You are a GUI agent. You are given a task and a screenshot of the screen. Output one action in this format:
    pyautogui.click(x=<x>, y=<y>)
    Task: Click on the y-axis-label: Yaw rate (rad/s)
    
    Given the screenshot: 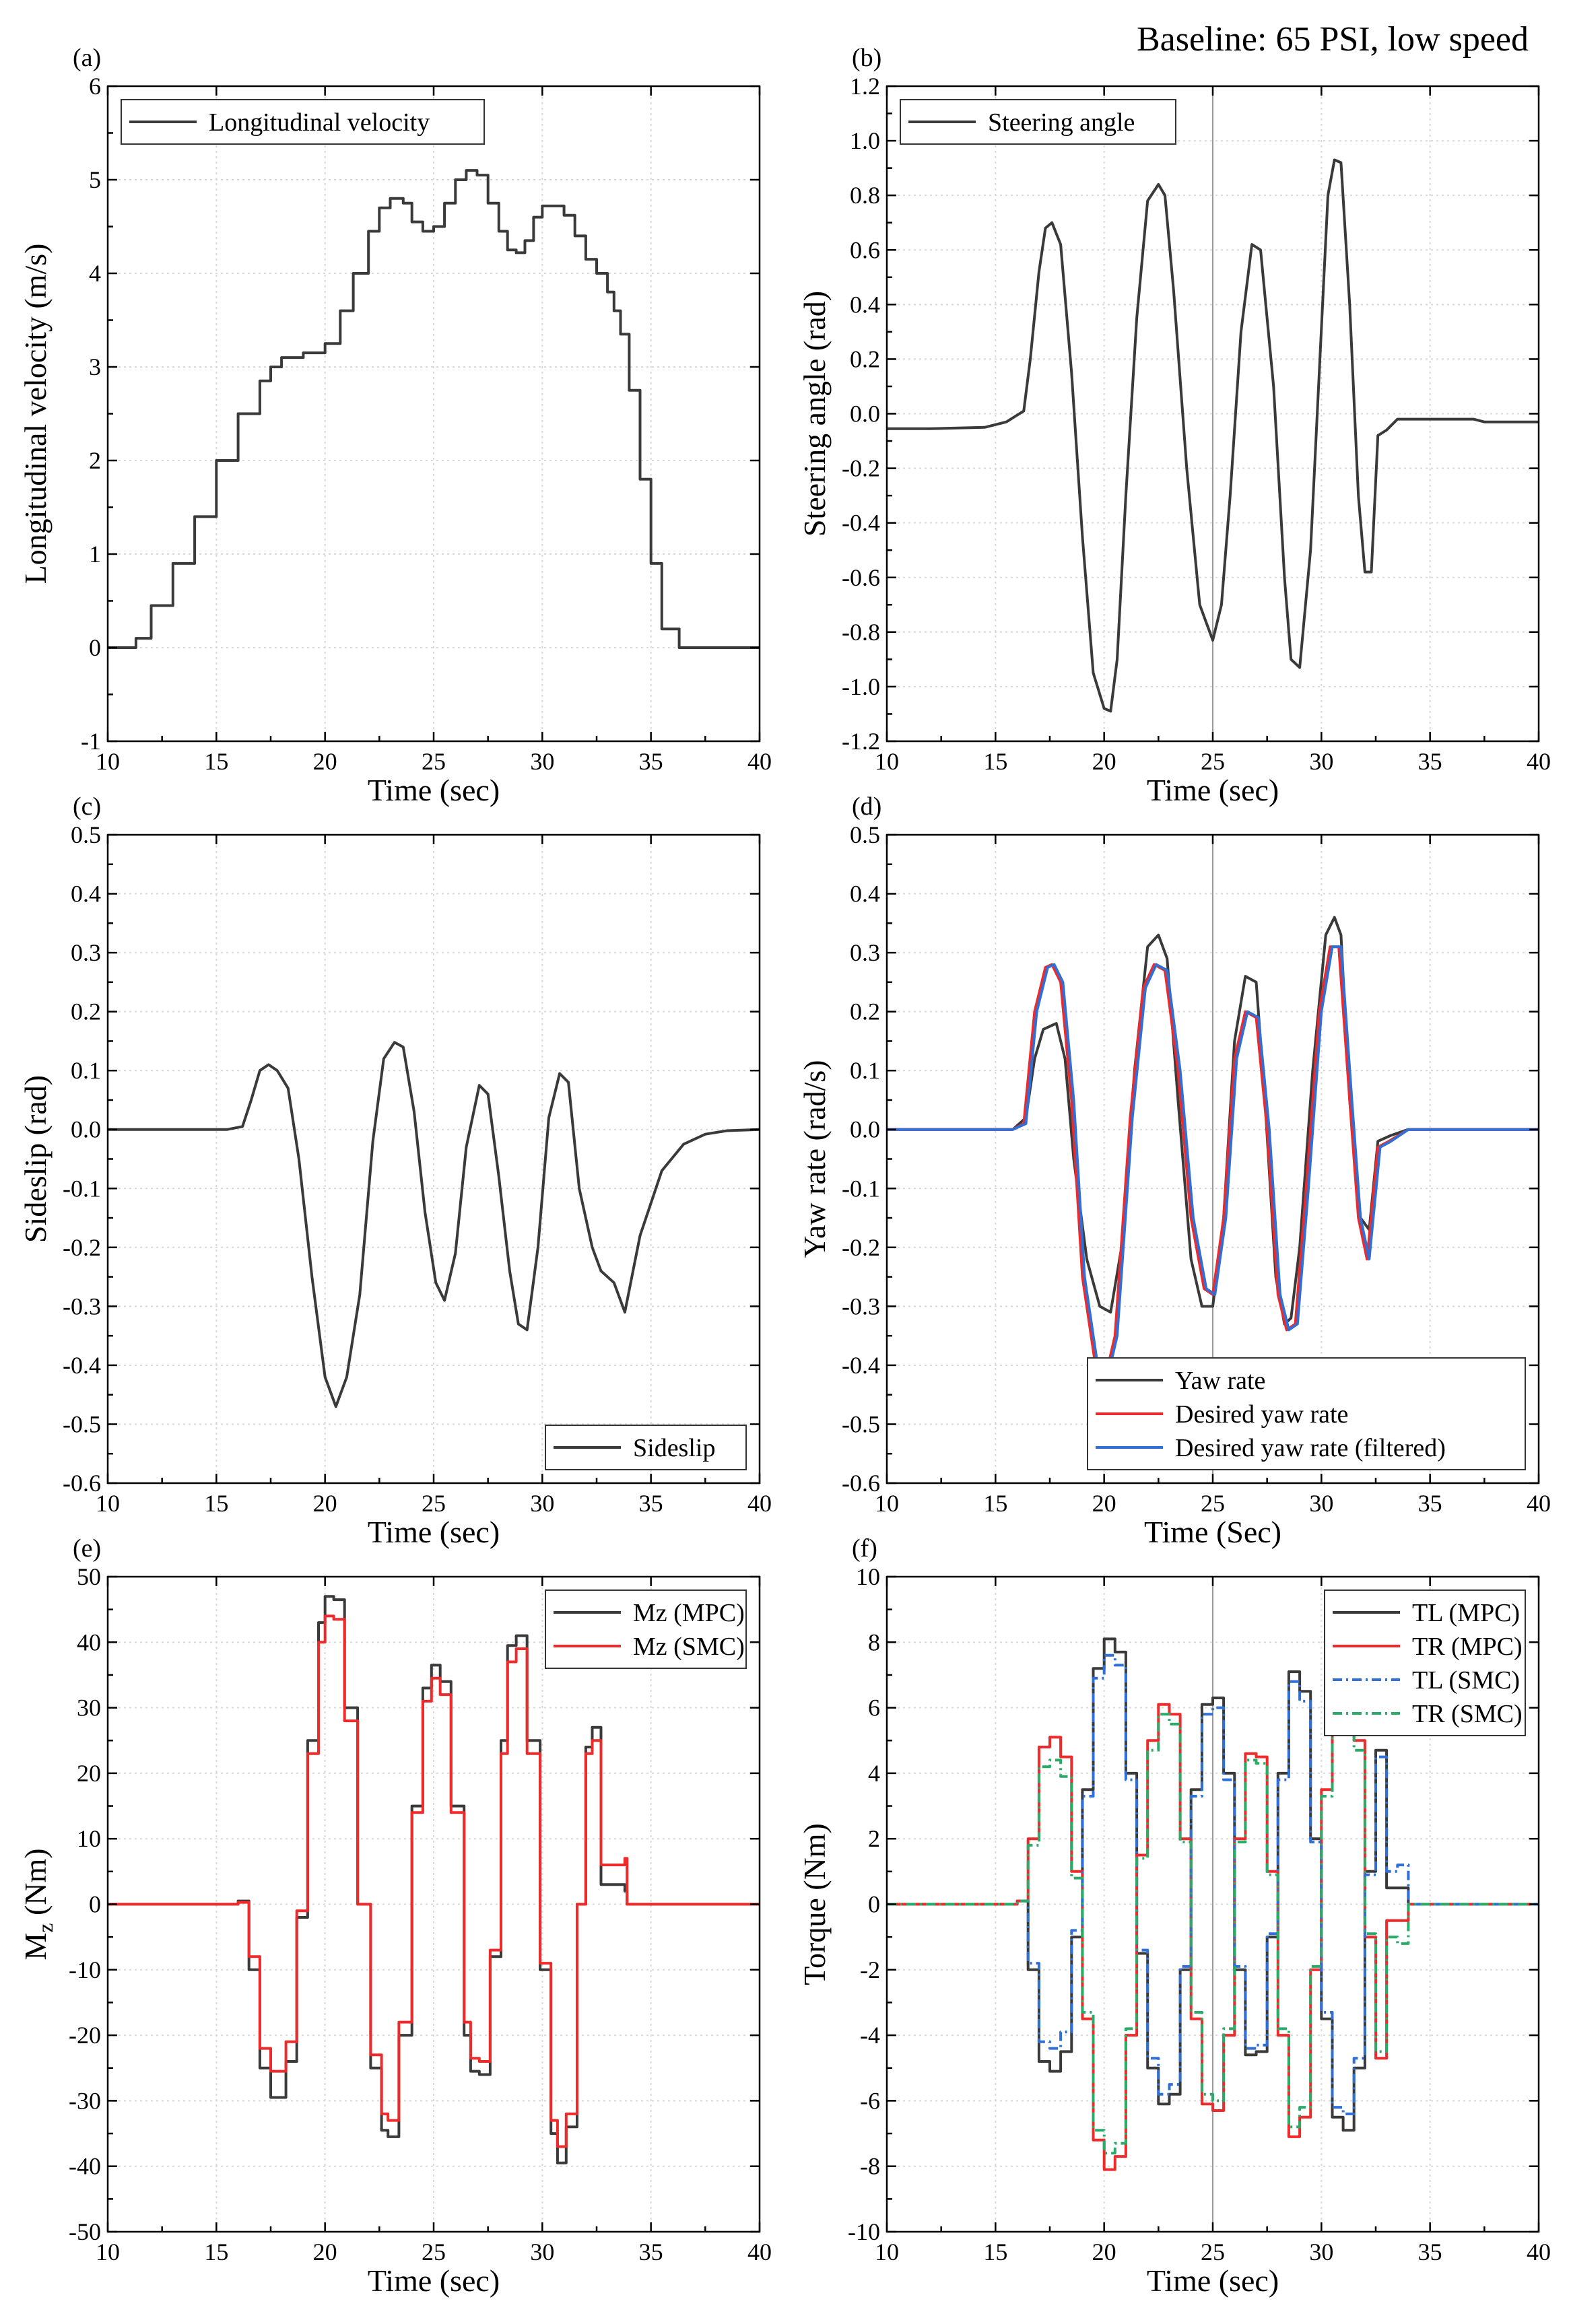 What is the action you would take?
    pyautogui.click(x=814, y=1159)
    